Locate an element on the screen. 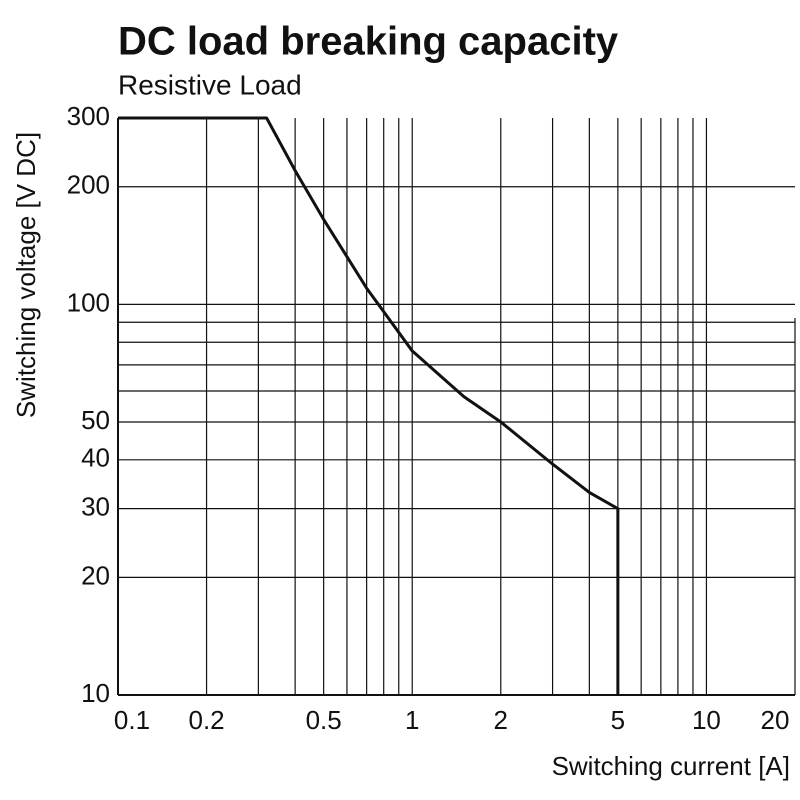 This screenshot has height=800, width=800. x-tick-label: 0.5 is located at coordinates (324, 720).